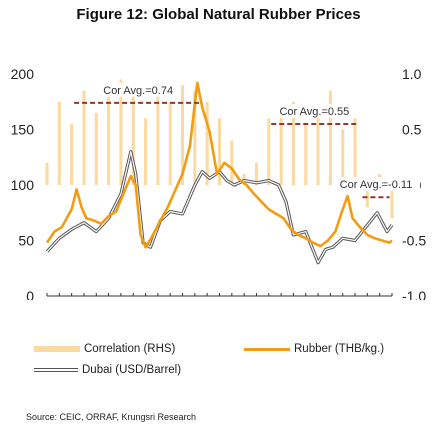 This screenshot has height=433, width=437. I want to click on cor-avg-label: Cor Avg.=-0.11, so click(376, 185).